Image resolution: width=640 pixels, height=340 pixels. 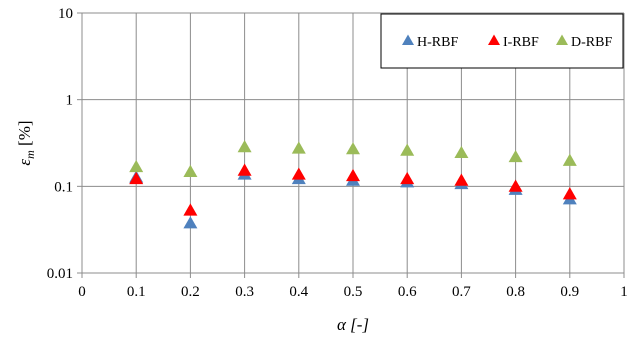 What do you see at coordinates (190, 222) in the screenshot?
I see `data-point-h-rbf` at bounding box center [190, 222].